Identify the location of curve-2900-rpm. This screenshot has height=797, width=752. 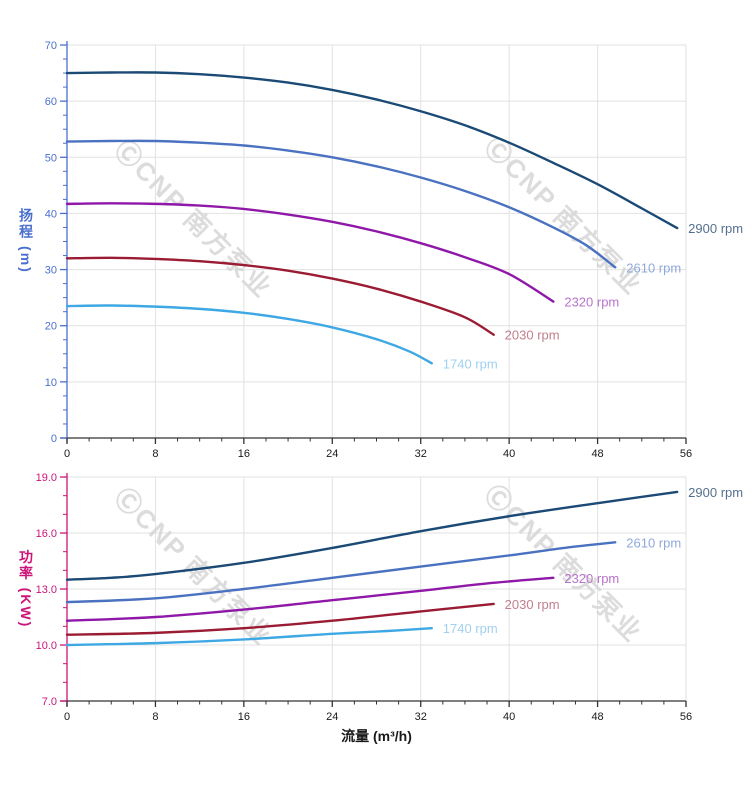
(372, 535).